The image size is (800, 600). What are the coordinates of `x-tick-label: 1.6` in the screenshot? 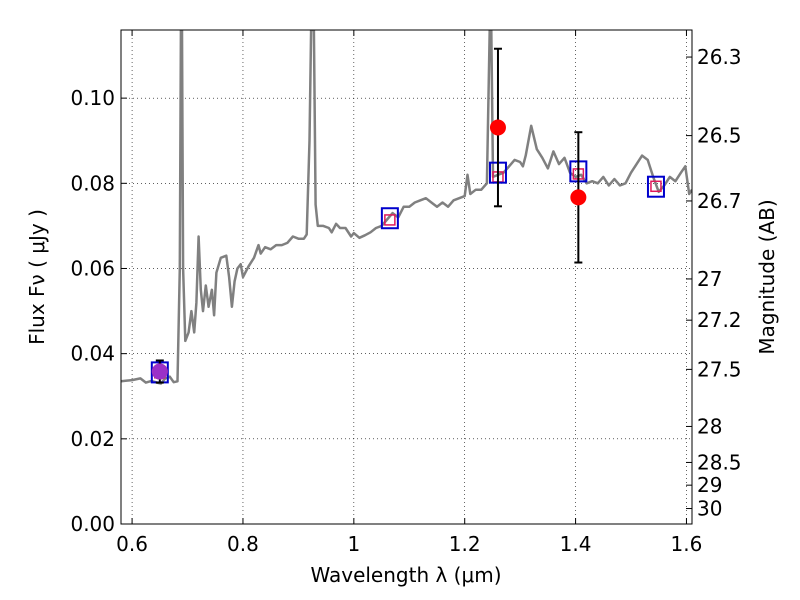 It's located at (687, 544).